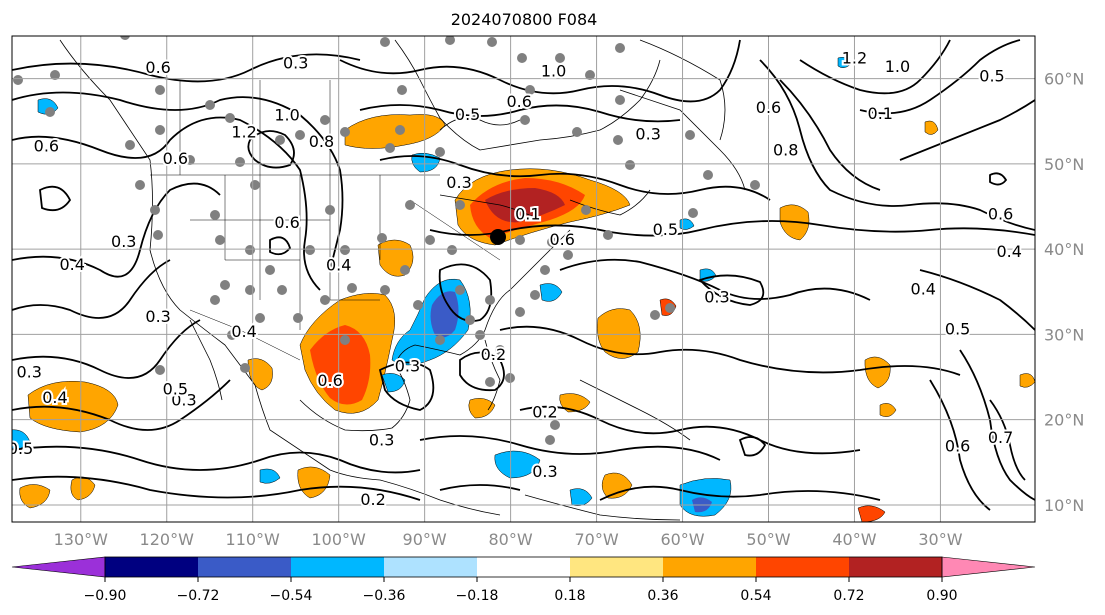 The image size is (1105, 615). I want to click on contour-label: 0.4, so click(338, 265).